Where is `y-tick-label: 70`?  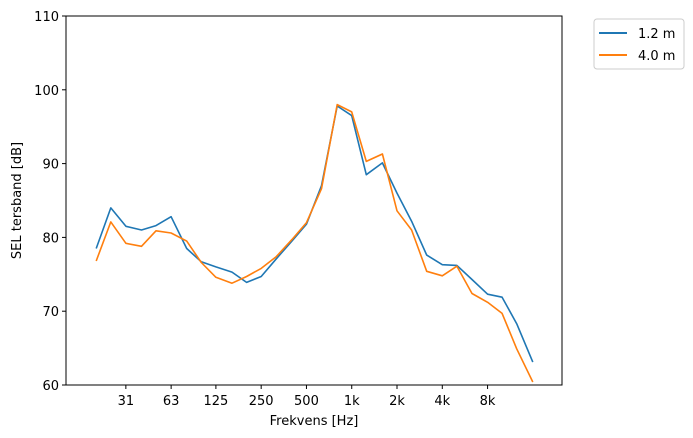 y-tick-label: 70 is located at coordinates (50, 312).